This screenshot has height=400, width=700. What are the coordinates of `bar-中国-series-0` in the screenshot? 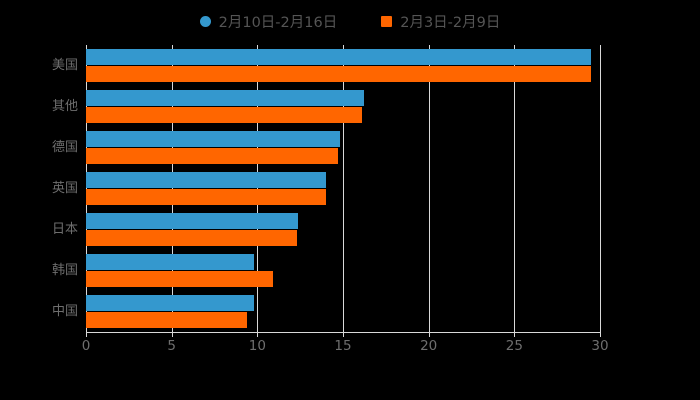 It's located at (170, 303).